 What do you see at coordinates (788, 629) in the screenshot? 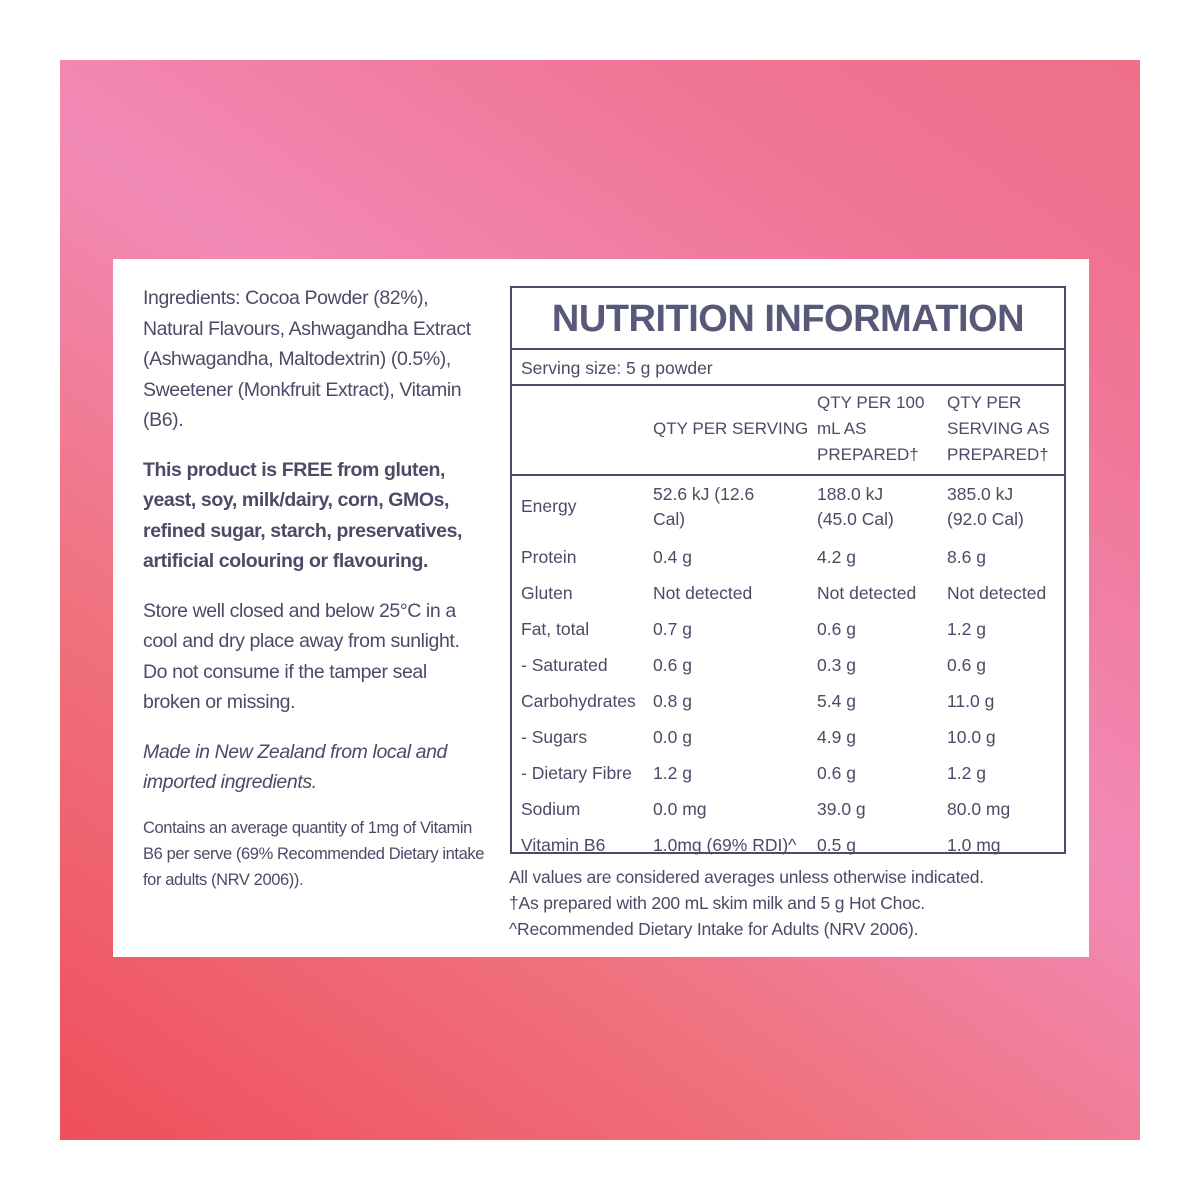
I see `table-row: Fat, total 0.7 g 0.6 g 1.2 g` at bounding box center [788, 629].